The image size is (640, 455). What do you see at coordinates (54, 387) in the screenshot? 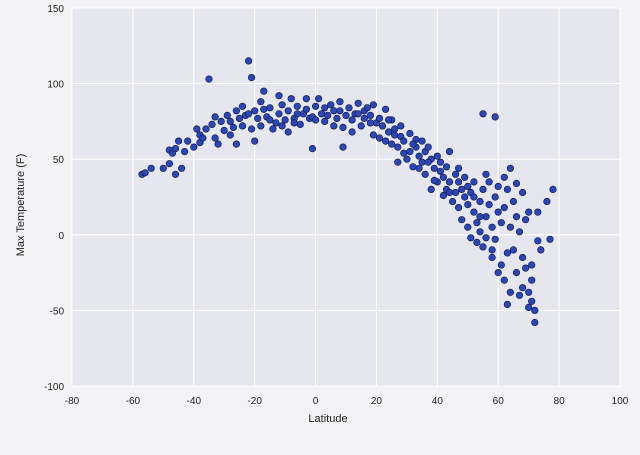
I see `y-tick-label: -100` at bounding box center [54, 387].